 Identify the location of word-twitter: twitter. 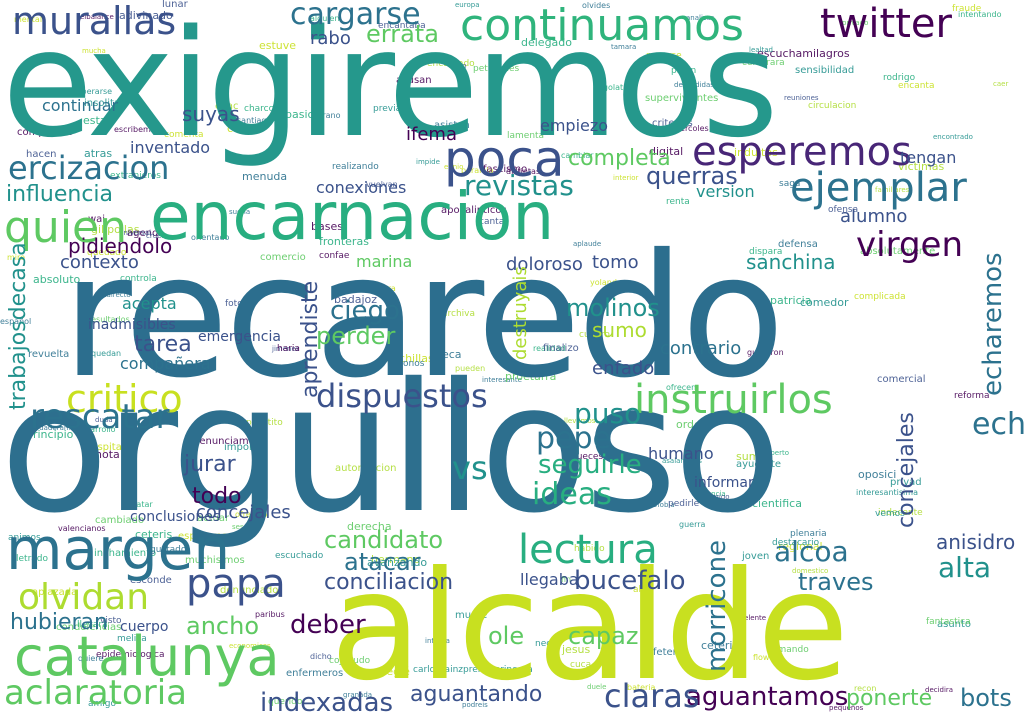
(886, 24).